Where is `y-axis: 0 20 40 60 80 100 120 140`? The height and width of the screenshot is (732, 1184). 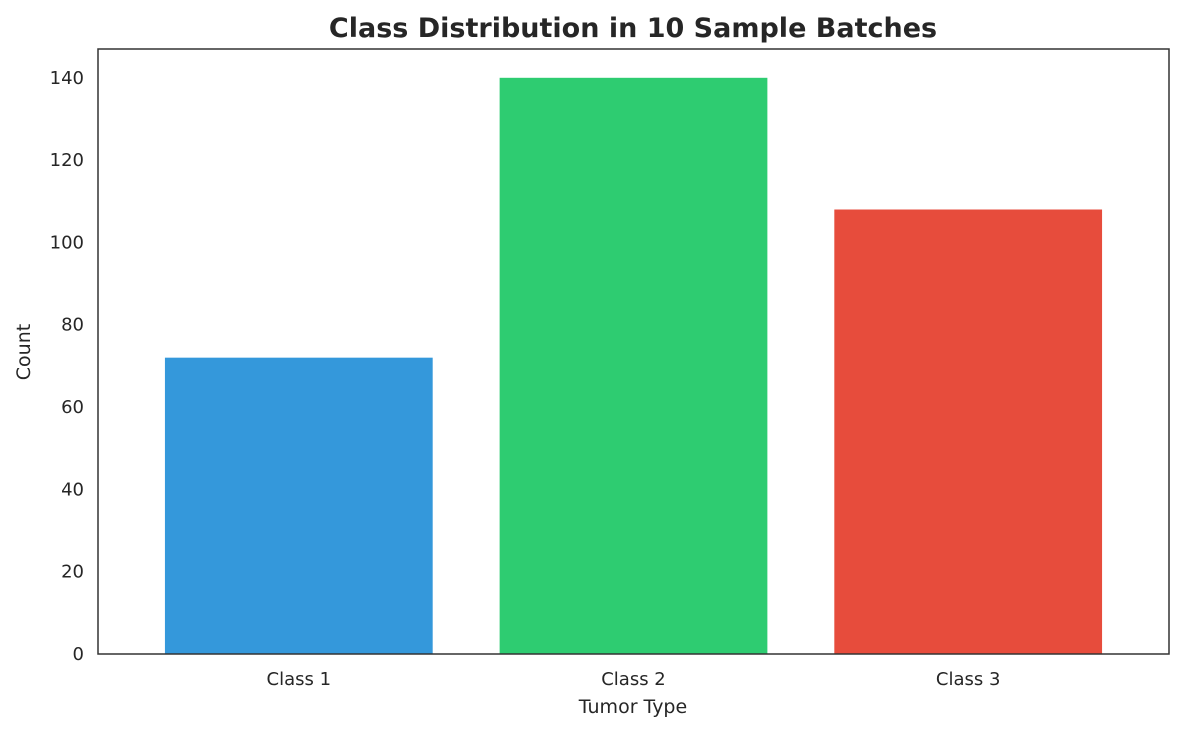 y-axis: 0 20 40 60 80 100 120 140 is located at coordinates (67, 366).